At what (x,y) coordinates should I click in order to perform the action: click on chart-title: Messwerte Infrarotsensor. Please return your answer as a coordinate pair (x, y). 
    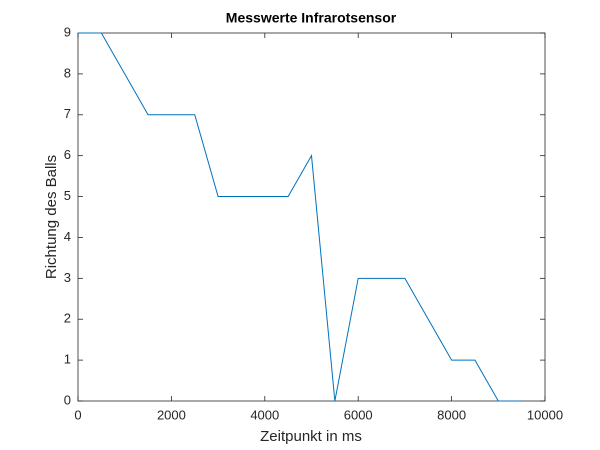
    Looking at the image, I should click on (311, 18).